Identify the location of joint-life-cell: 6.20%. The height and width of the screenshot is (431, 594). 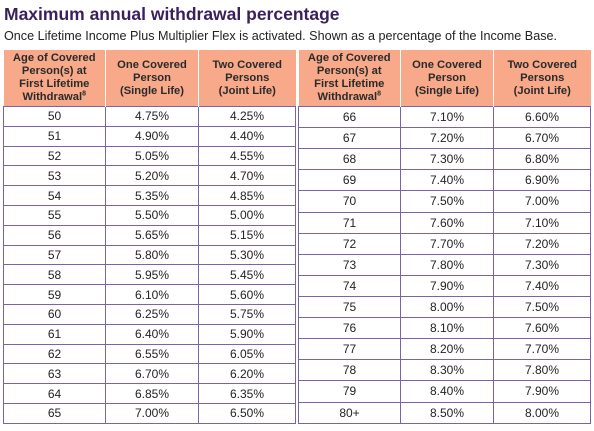
(247, 374).